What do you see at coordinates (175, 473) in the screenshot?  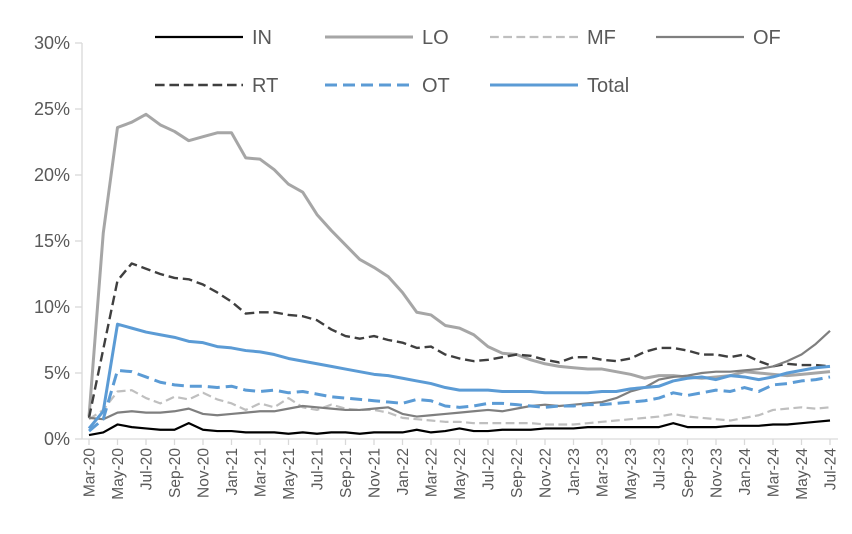 I see `x-tick-label: Sep-20` at bounding box center [175, 473].